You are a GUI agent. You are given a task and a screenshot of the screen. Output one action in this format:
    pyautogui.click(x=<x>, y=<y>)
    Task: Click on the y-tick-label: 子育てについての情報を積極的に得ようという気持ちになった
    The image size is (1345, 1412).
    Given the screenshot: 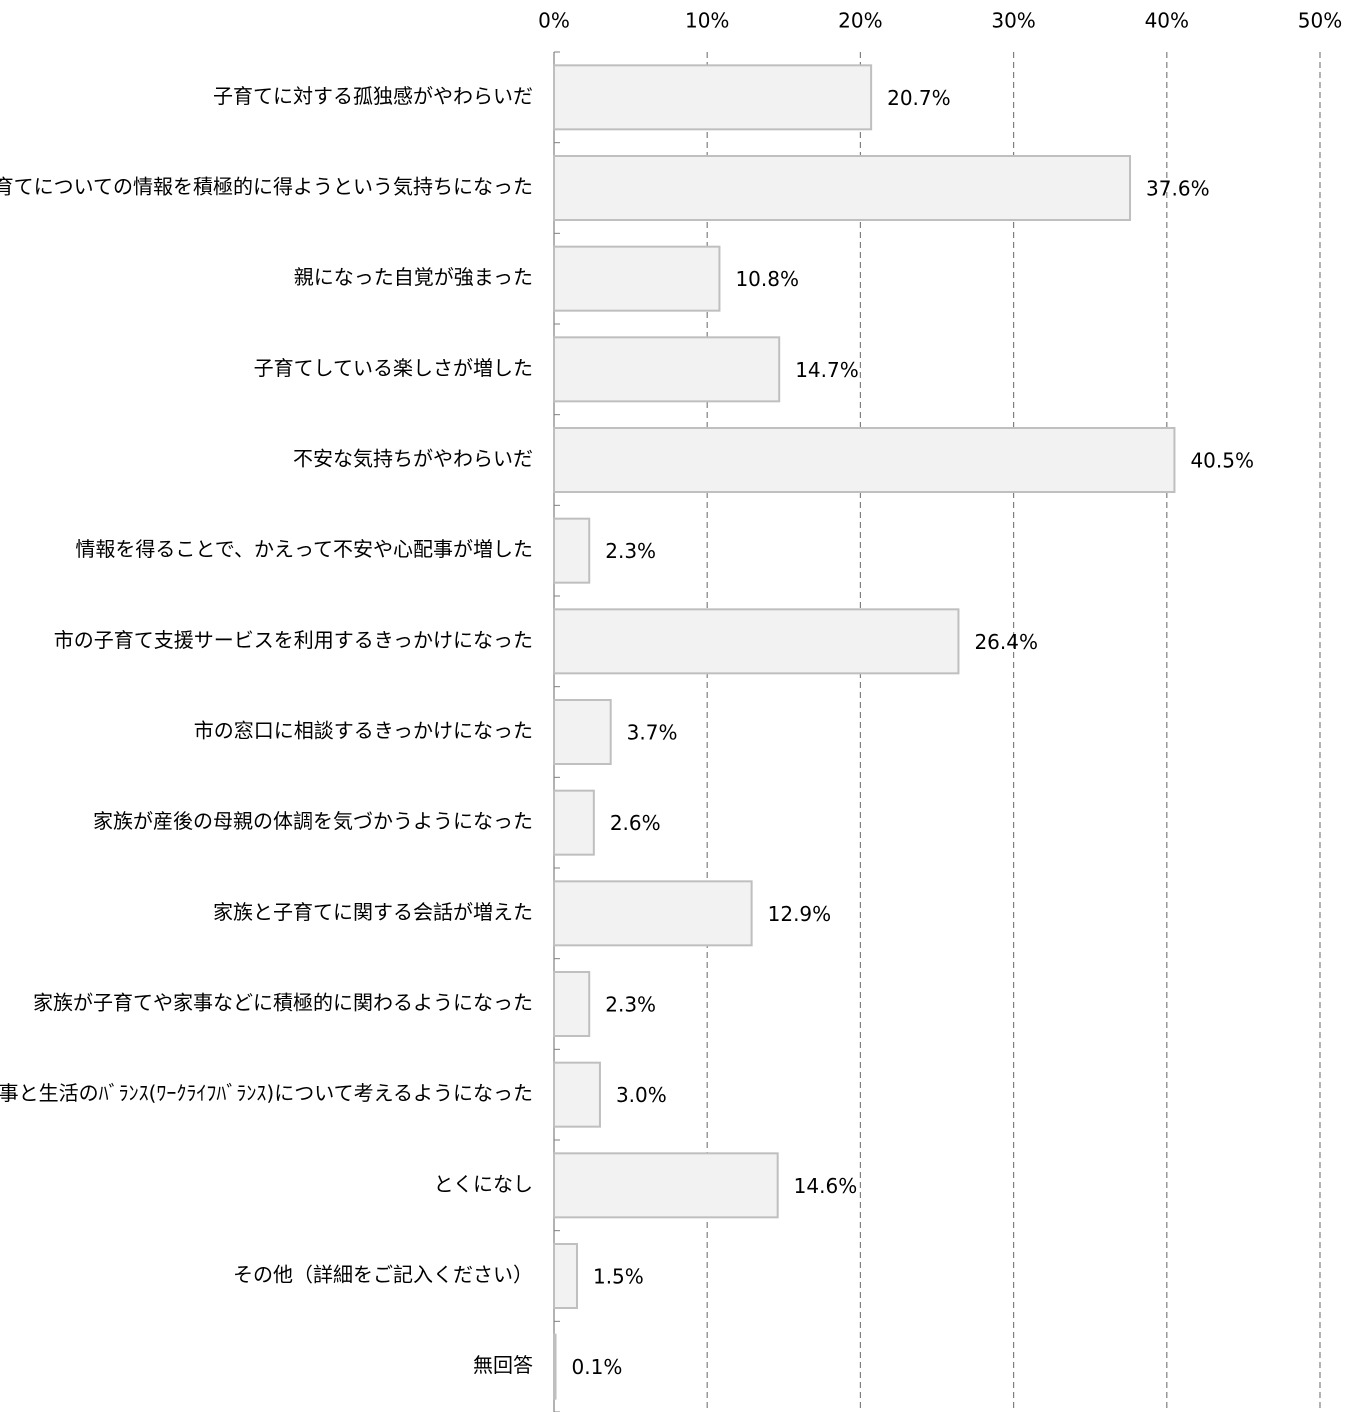 What is the action you would take?
    pyautogui.click(x=266, y=187)
    